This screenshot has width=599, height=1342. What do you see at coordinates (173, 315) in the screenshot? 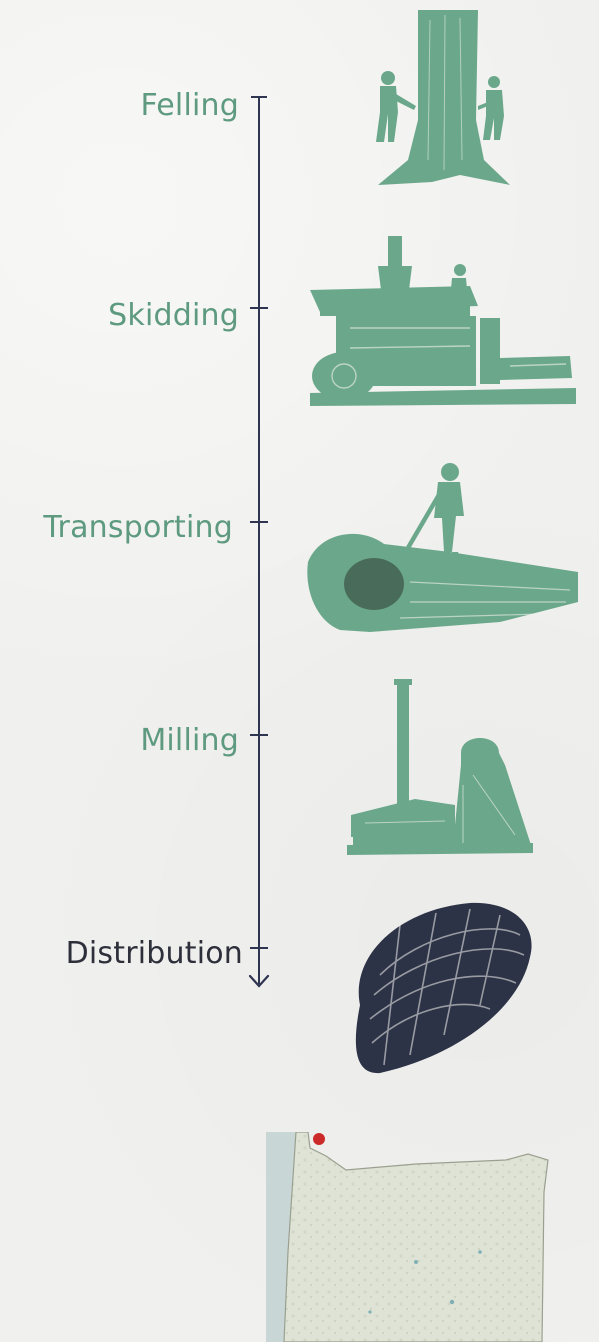
I see `stage-label-skidding: Skidding` at bounding box center [173, 315].